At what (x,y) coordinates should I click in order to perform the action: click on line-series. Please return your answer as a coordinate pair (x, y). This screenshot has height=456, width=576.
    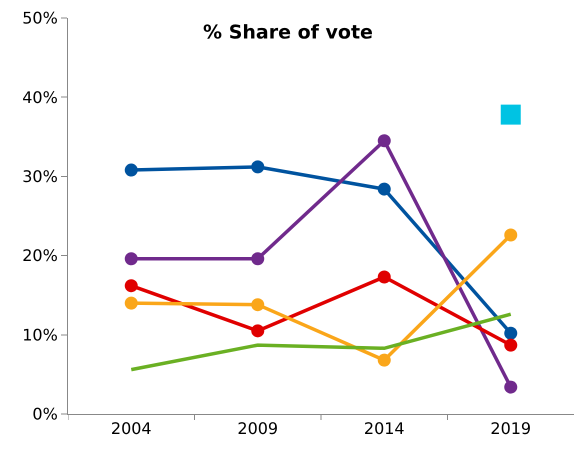
    Looking at the image, I should click on (321, 342).